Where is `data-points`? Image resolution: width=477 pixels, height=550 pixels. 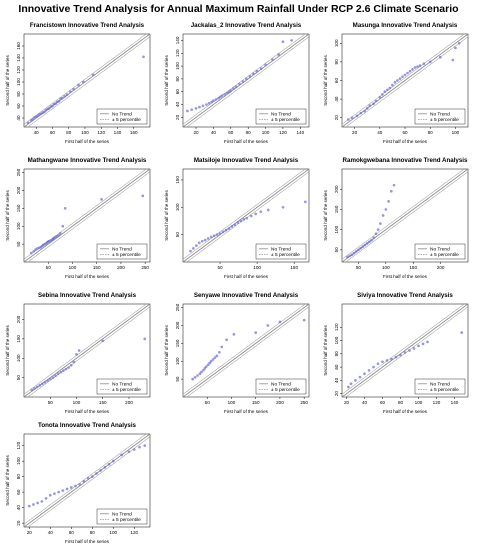 data-points is located at coordinates (248, 226).